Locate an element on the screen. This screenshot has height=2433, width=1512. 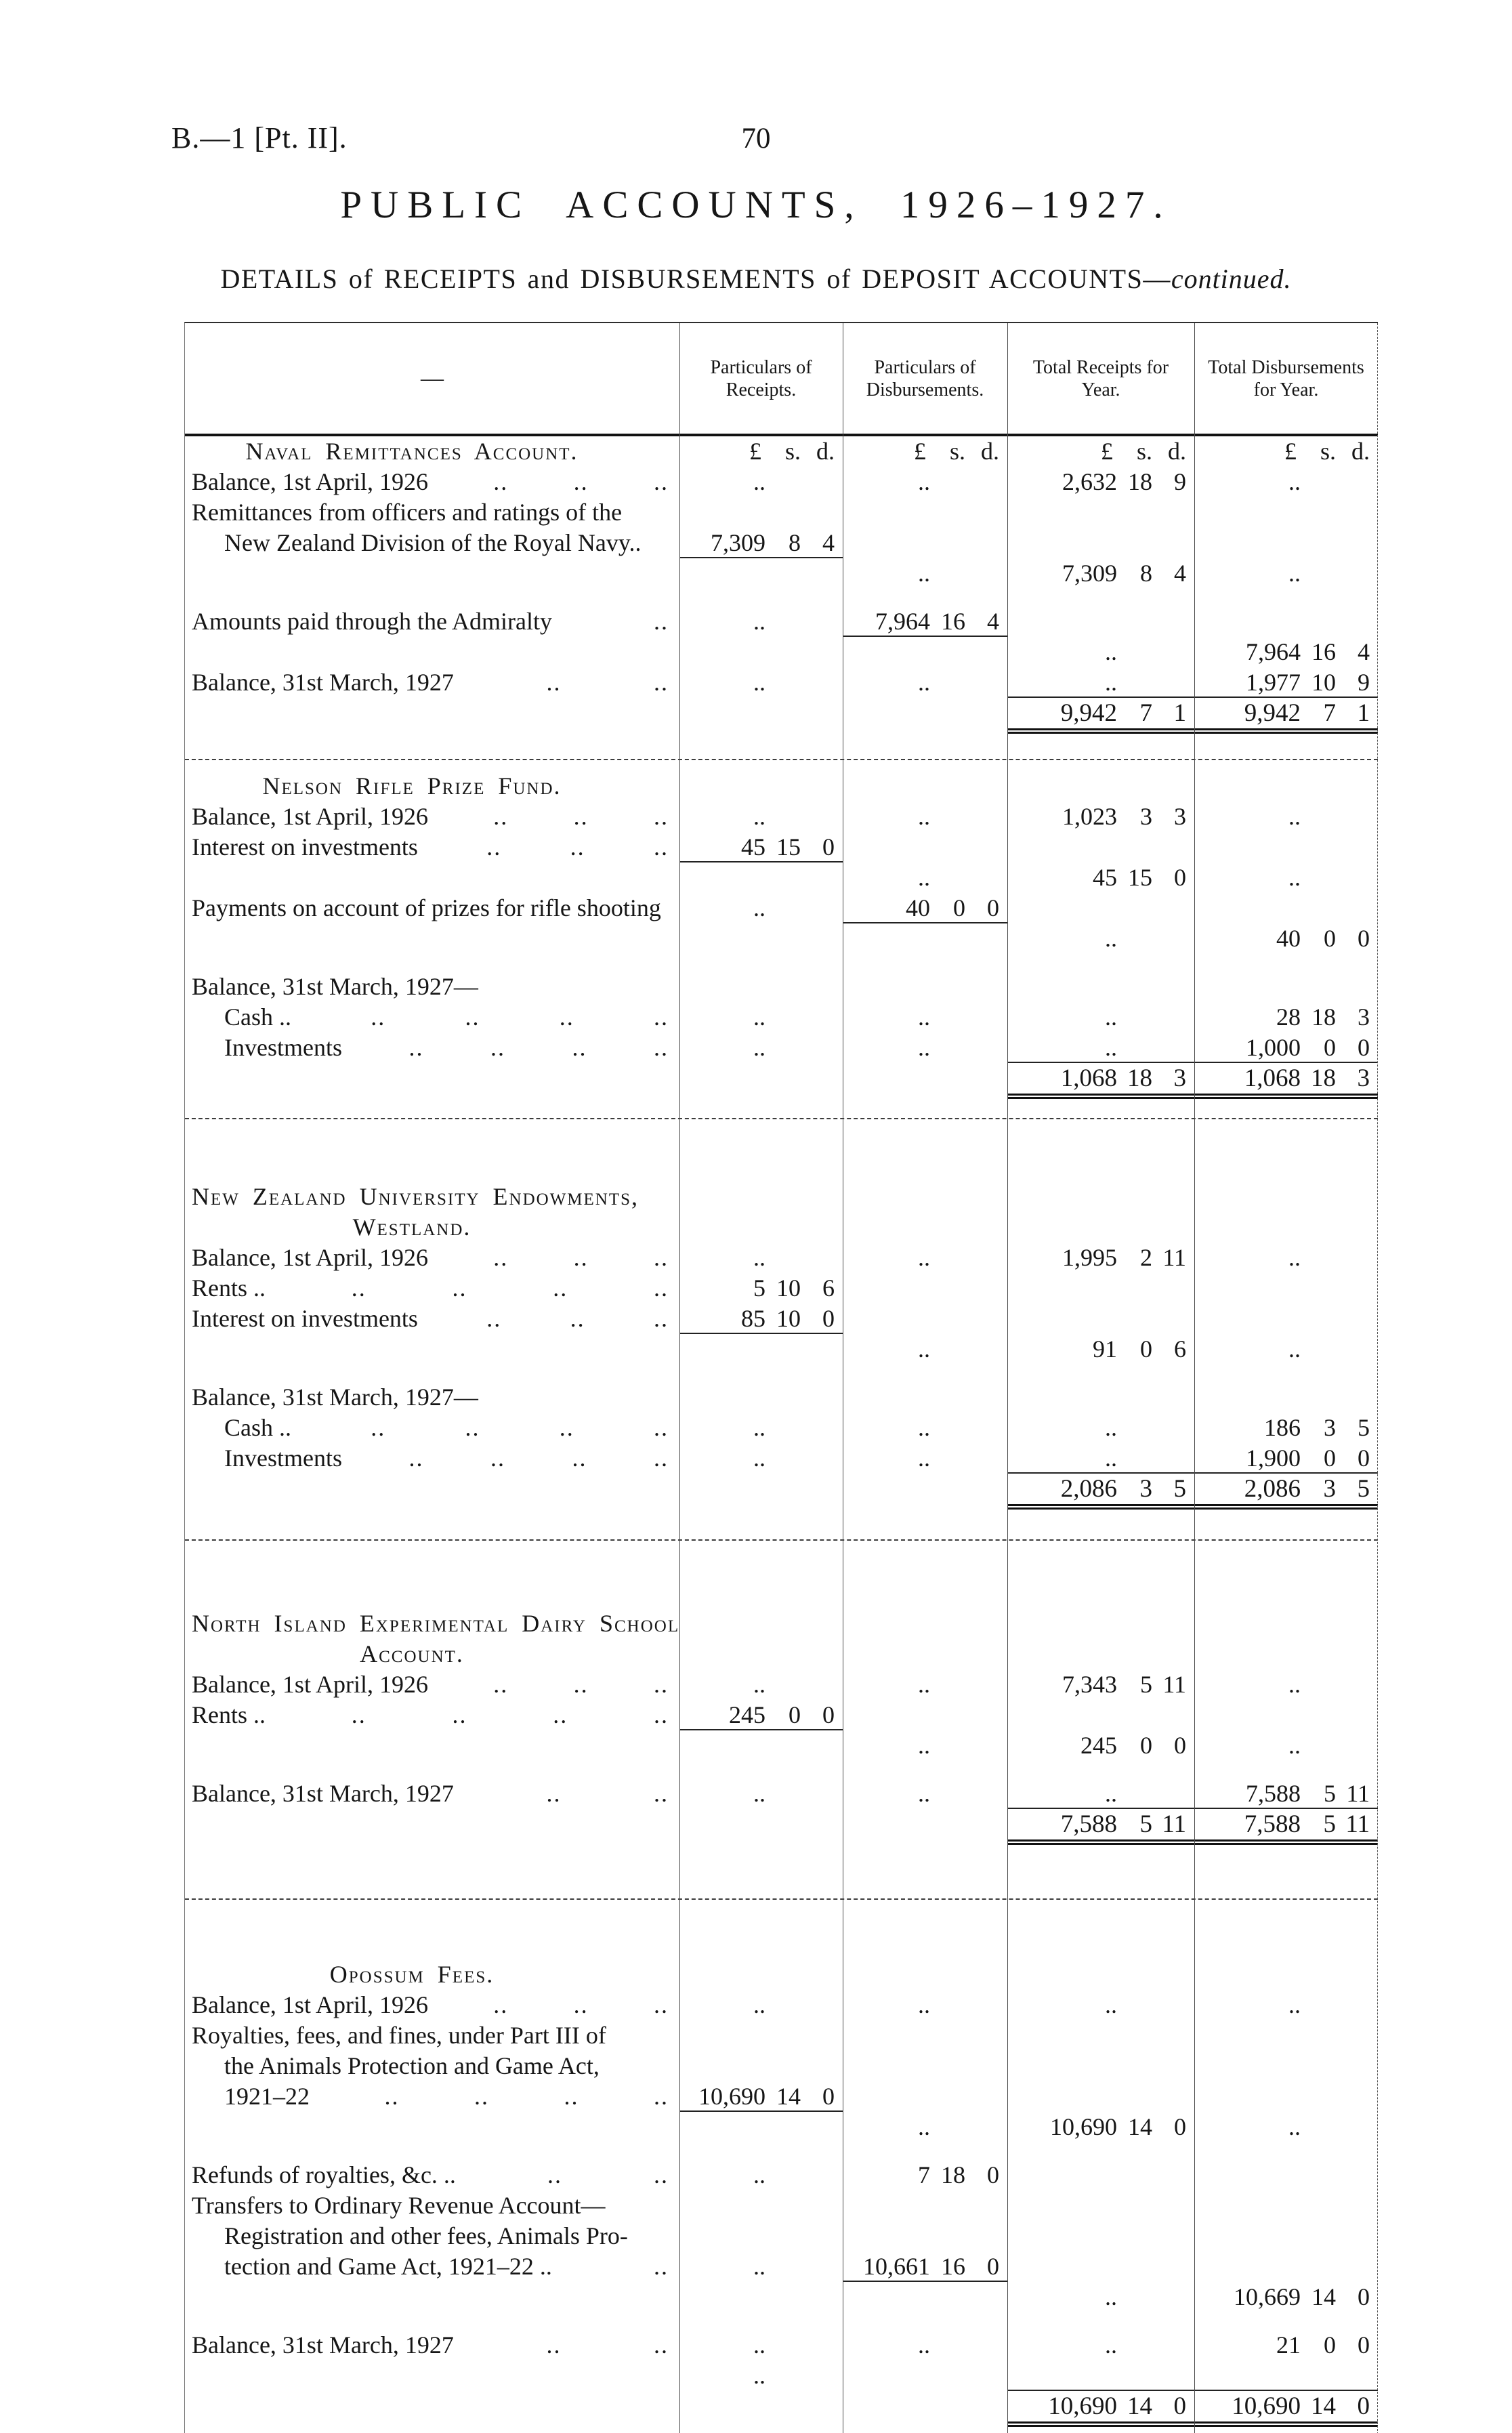
row-label: Cash .. is located at coordinates (257, 1017).